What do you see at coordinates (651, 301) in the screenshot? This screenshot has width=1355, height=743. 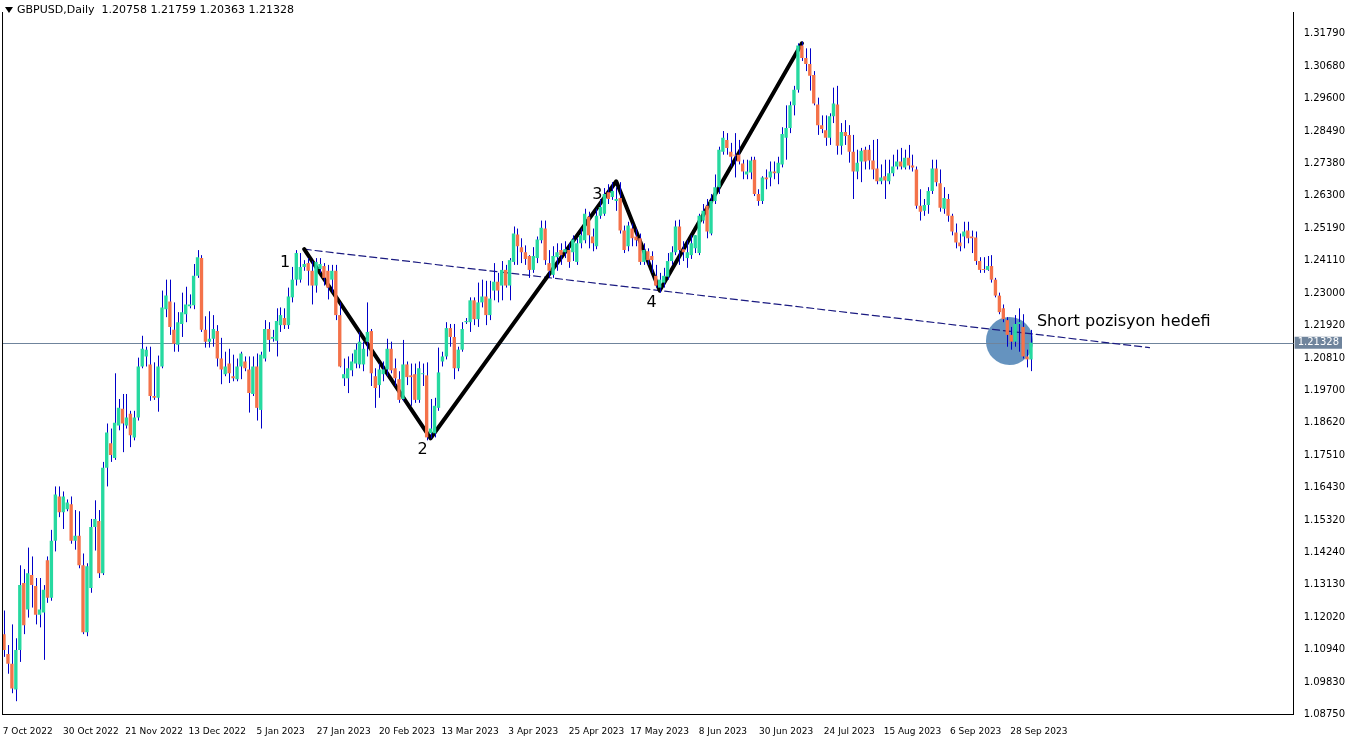 I see `annotation: 4` at bounding box center [651, 301].